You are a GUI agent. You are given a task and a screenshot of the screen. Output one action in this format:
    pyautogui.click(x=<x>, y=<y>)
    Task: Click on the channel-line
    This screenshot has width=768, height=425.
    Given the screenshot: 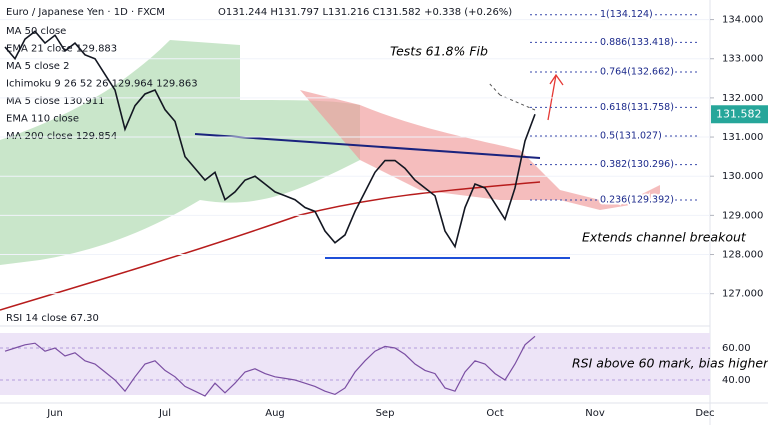 What is the action you would take?
    pyautogui.click(x=367, y=146)
    